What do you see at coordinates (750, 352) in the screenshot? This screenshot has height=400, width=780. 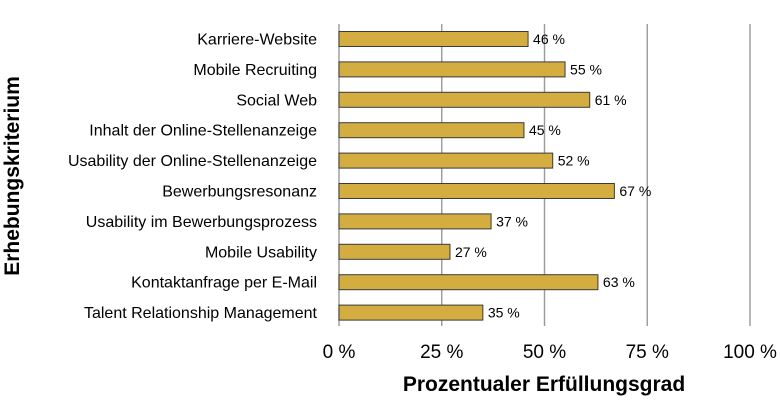 I see `x-tick-label-100: 100 %` at bounding box center [750, 352].